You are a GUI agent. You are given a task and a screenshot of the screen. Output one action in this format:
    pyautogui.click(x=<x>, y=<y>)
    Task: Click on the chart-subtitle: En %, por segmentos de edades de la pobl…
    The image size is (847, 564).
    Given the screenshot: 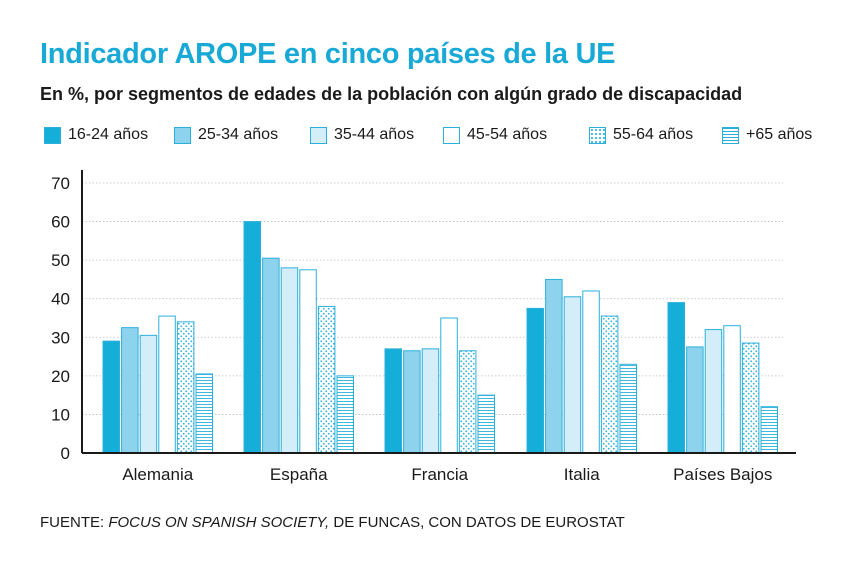 What is the action you would take?
    pyautogui.click(x=391, y=94)
    